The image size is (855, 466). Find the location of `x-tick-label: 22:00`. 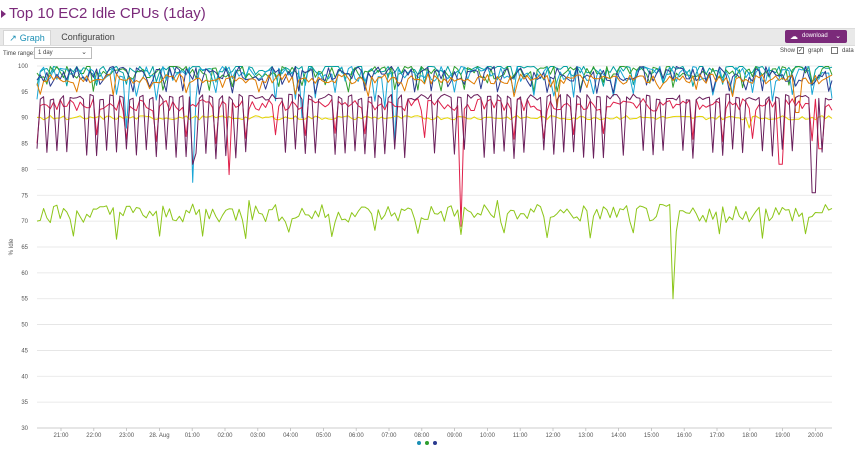

x-tick-label: 22:00 is located at coordinates (94, 436).